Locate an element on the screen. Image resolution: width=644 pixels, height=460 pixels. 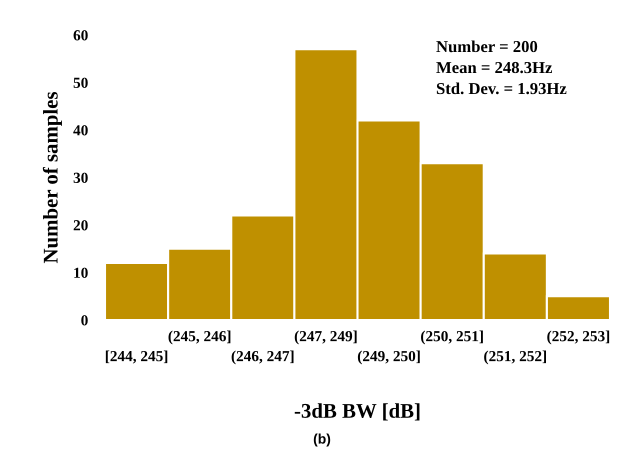
text: (b) is located at coordinates (322, 440).